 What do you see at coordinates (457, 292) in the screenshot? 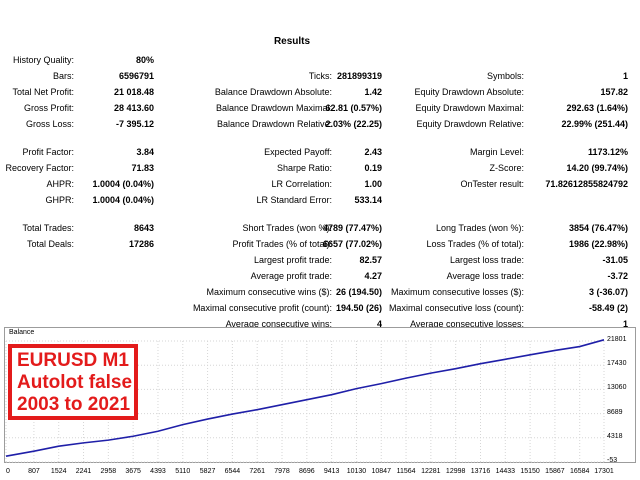
I see `stat-label: Maximum consecutive losses ($):` at bounding box center [457, 292].